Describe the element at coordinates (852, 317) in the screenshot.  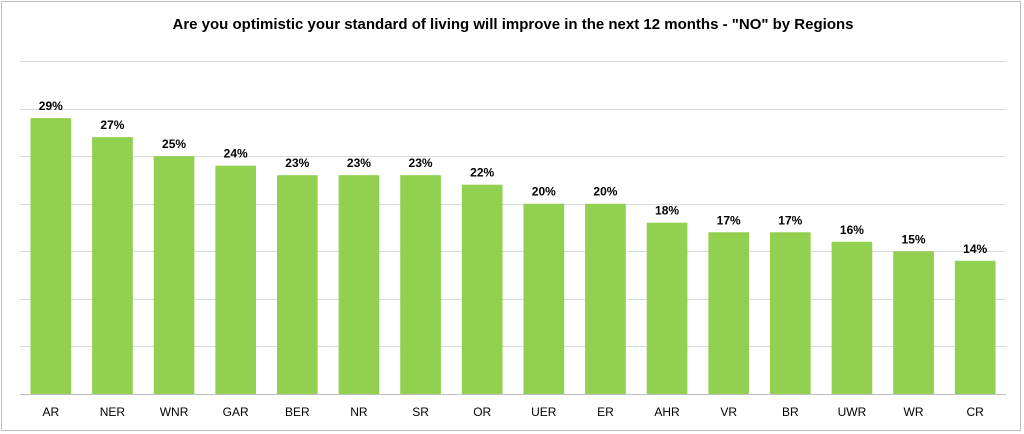
I see `bar-uwr` at that location.